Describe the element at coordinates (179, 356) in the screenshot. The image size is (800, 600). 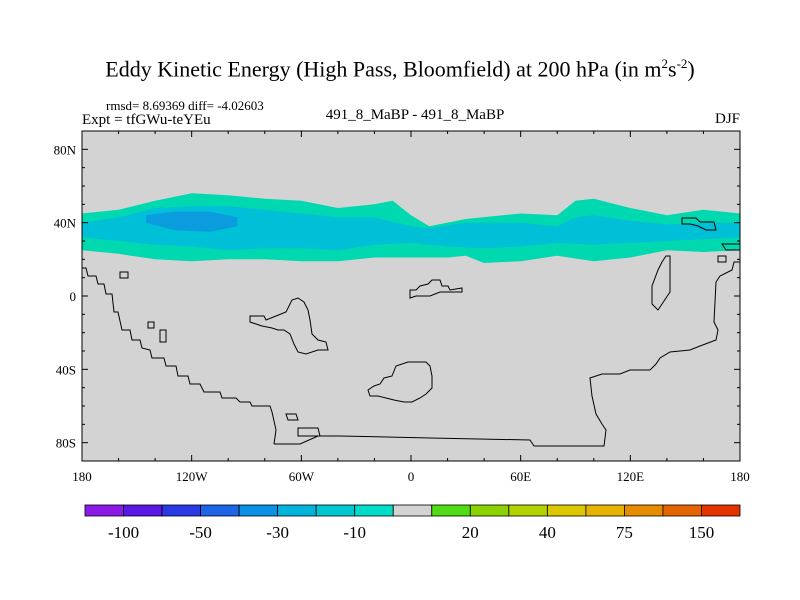
I see `coastline-south-america` at that location.